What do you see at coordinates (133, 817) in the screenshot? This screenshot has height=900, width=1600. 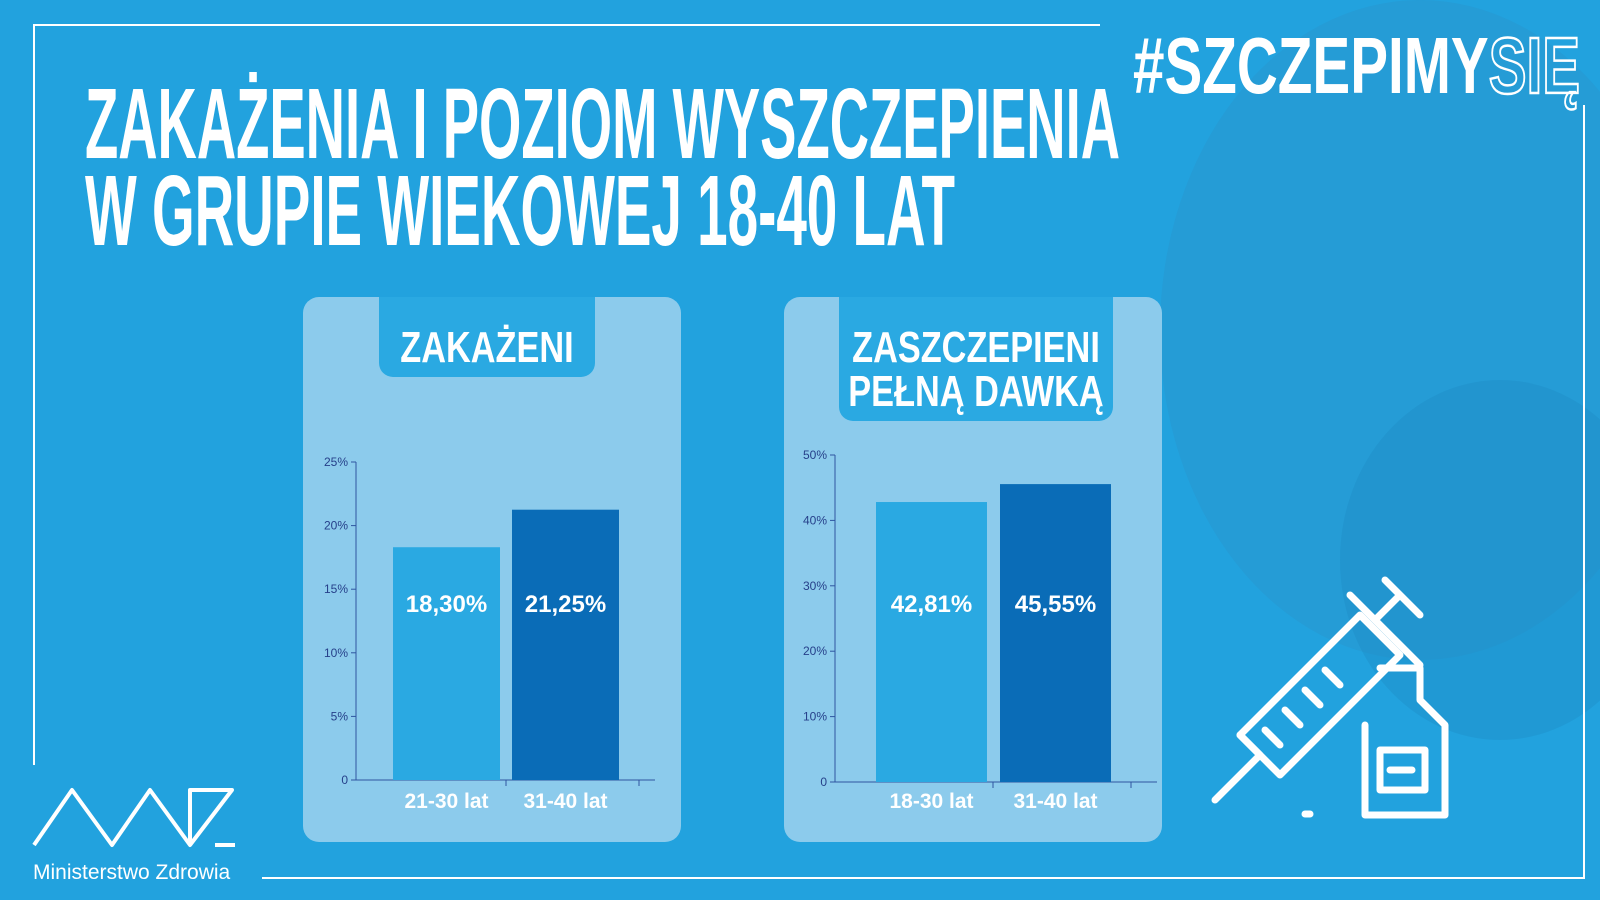 I see `logo-mark` at bounding box center [133, 817].